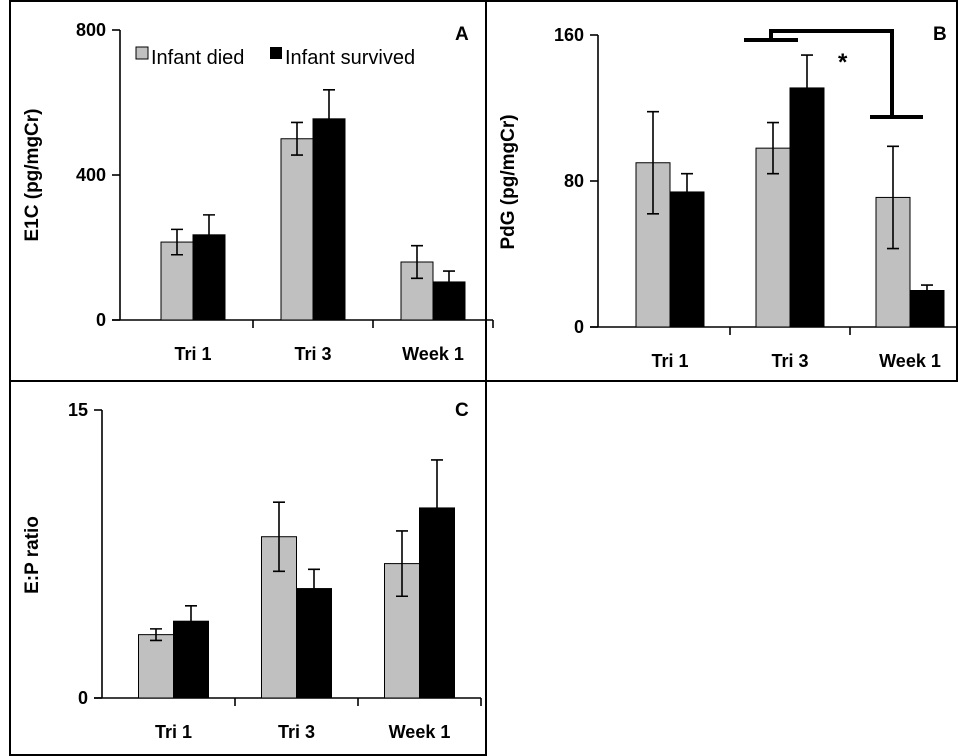 The image size is (958, 756). What do you see at coordinates (669, 361) in the screenshot?
I see `panel-b-category-label: Tri 1` at bounding box center [669, 361].